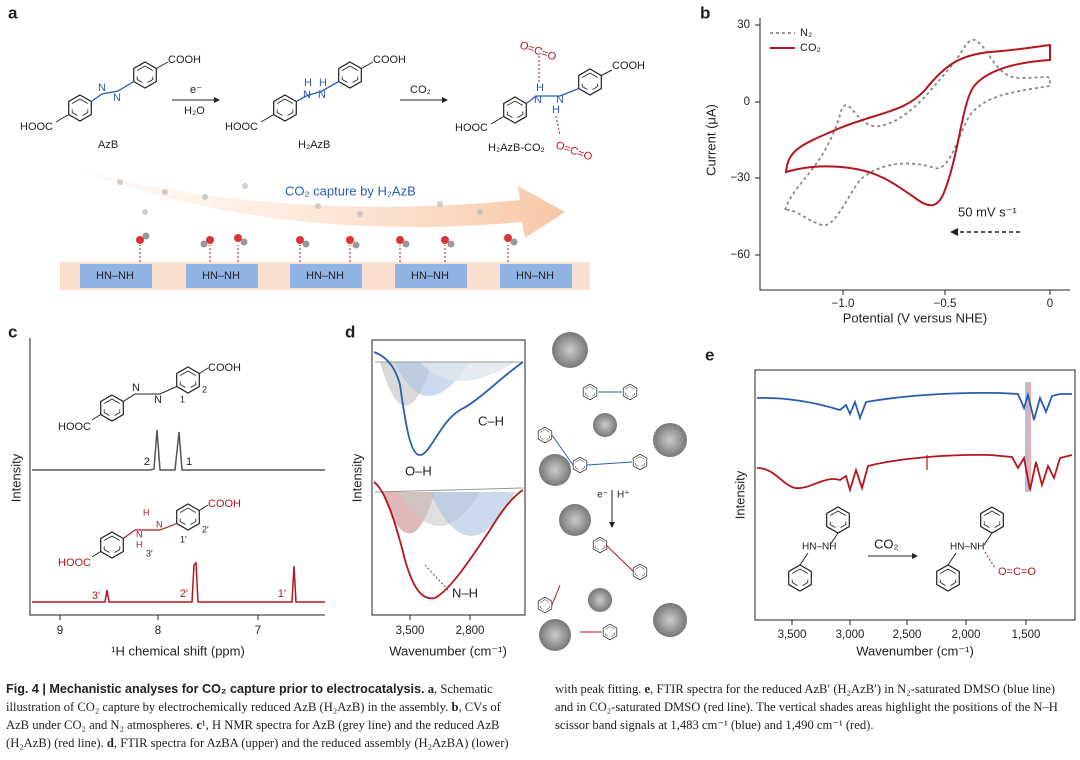 The height and width of the screenshot is (760, 1080). I want to click on y-tick-label: 30, so click(743, 25).